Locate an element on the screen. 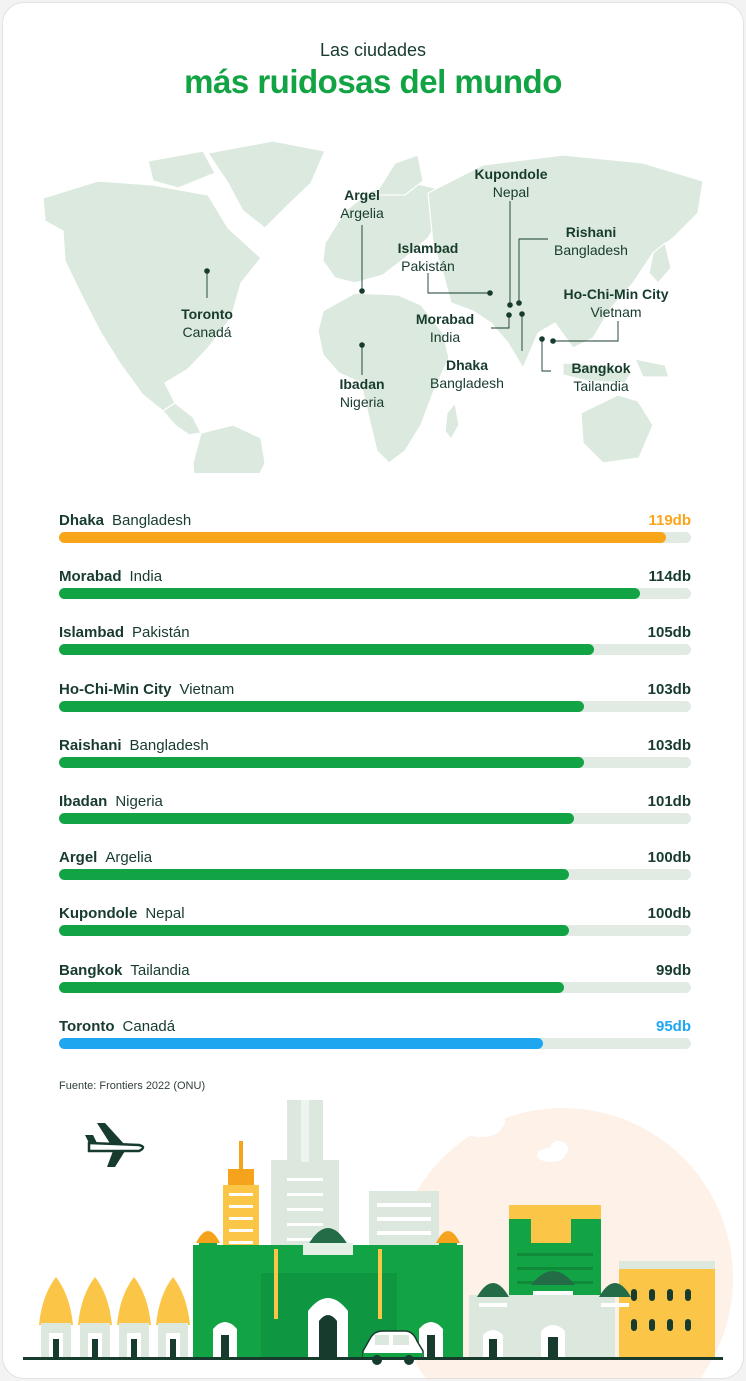  bar-label: Morabad India is located at coordinates (110, 576).